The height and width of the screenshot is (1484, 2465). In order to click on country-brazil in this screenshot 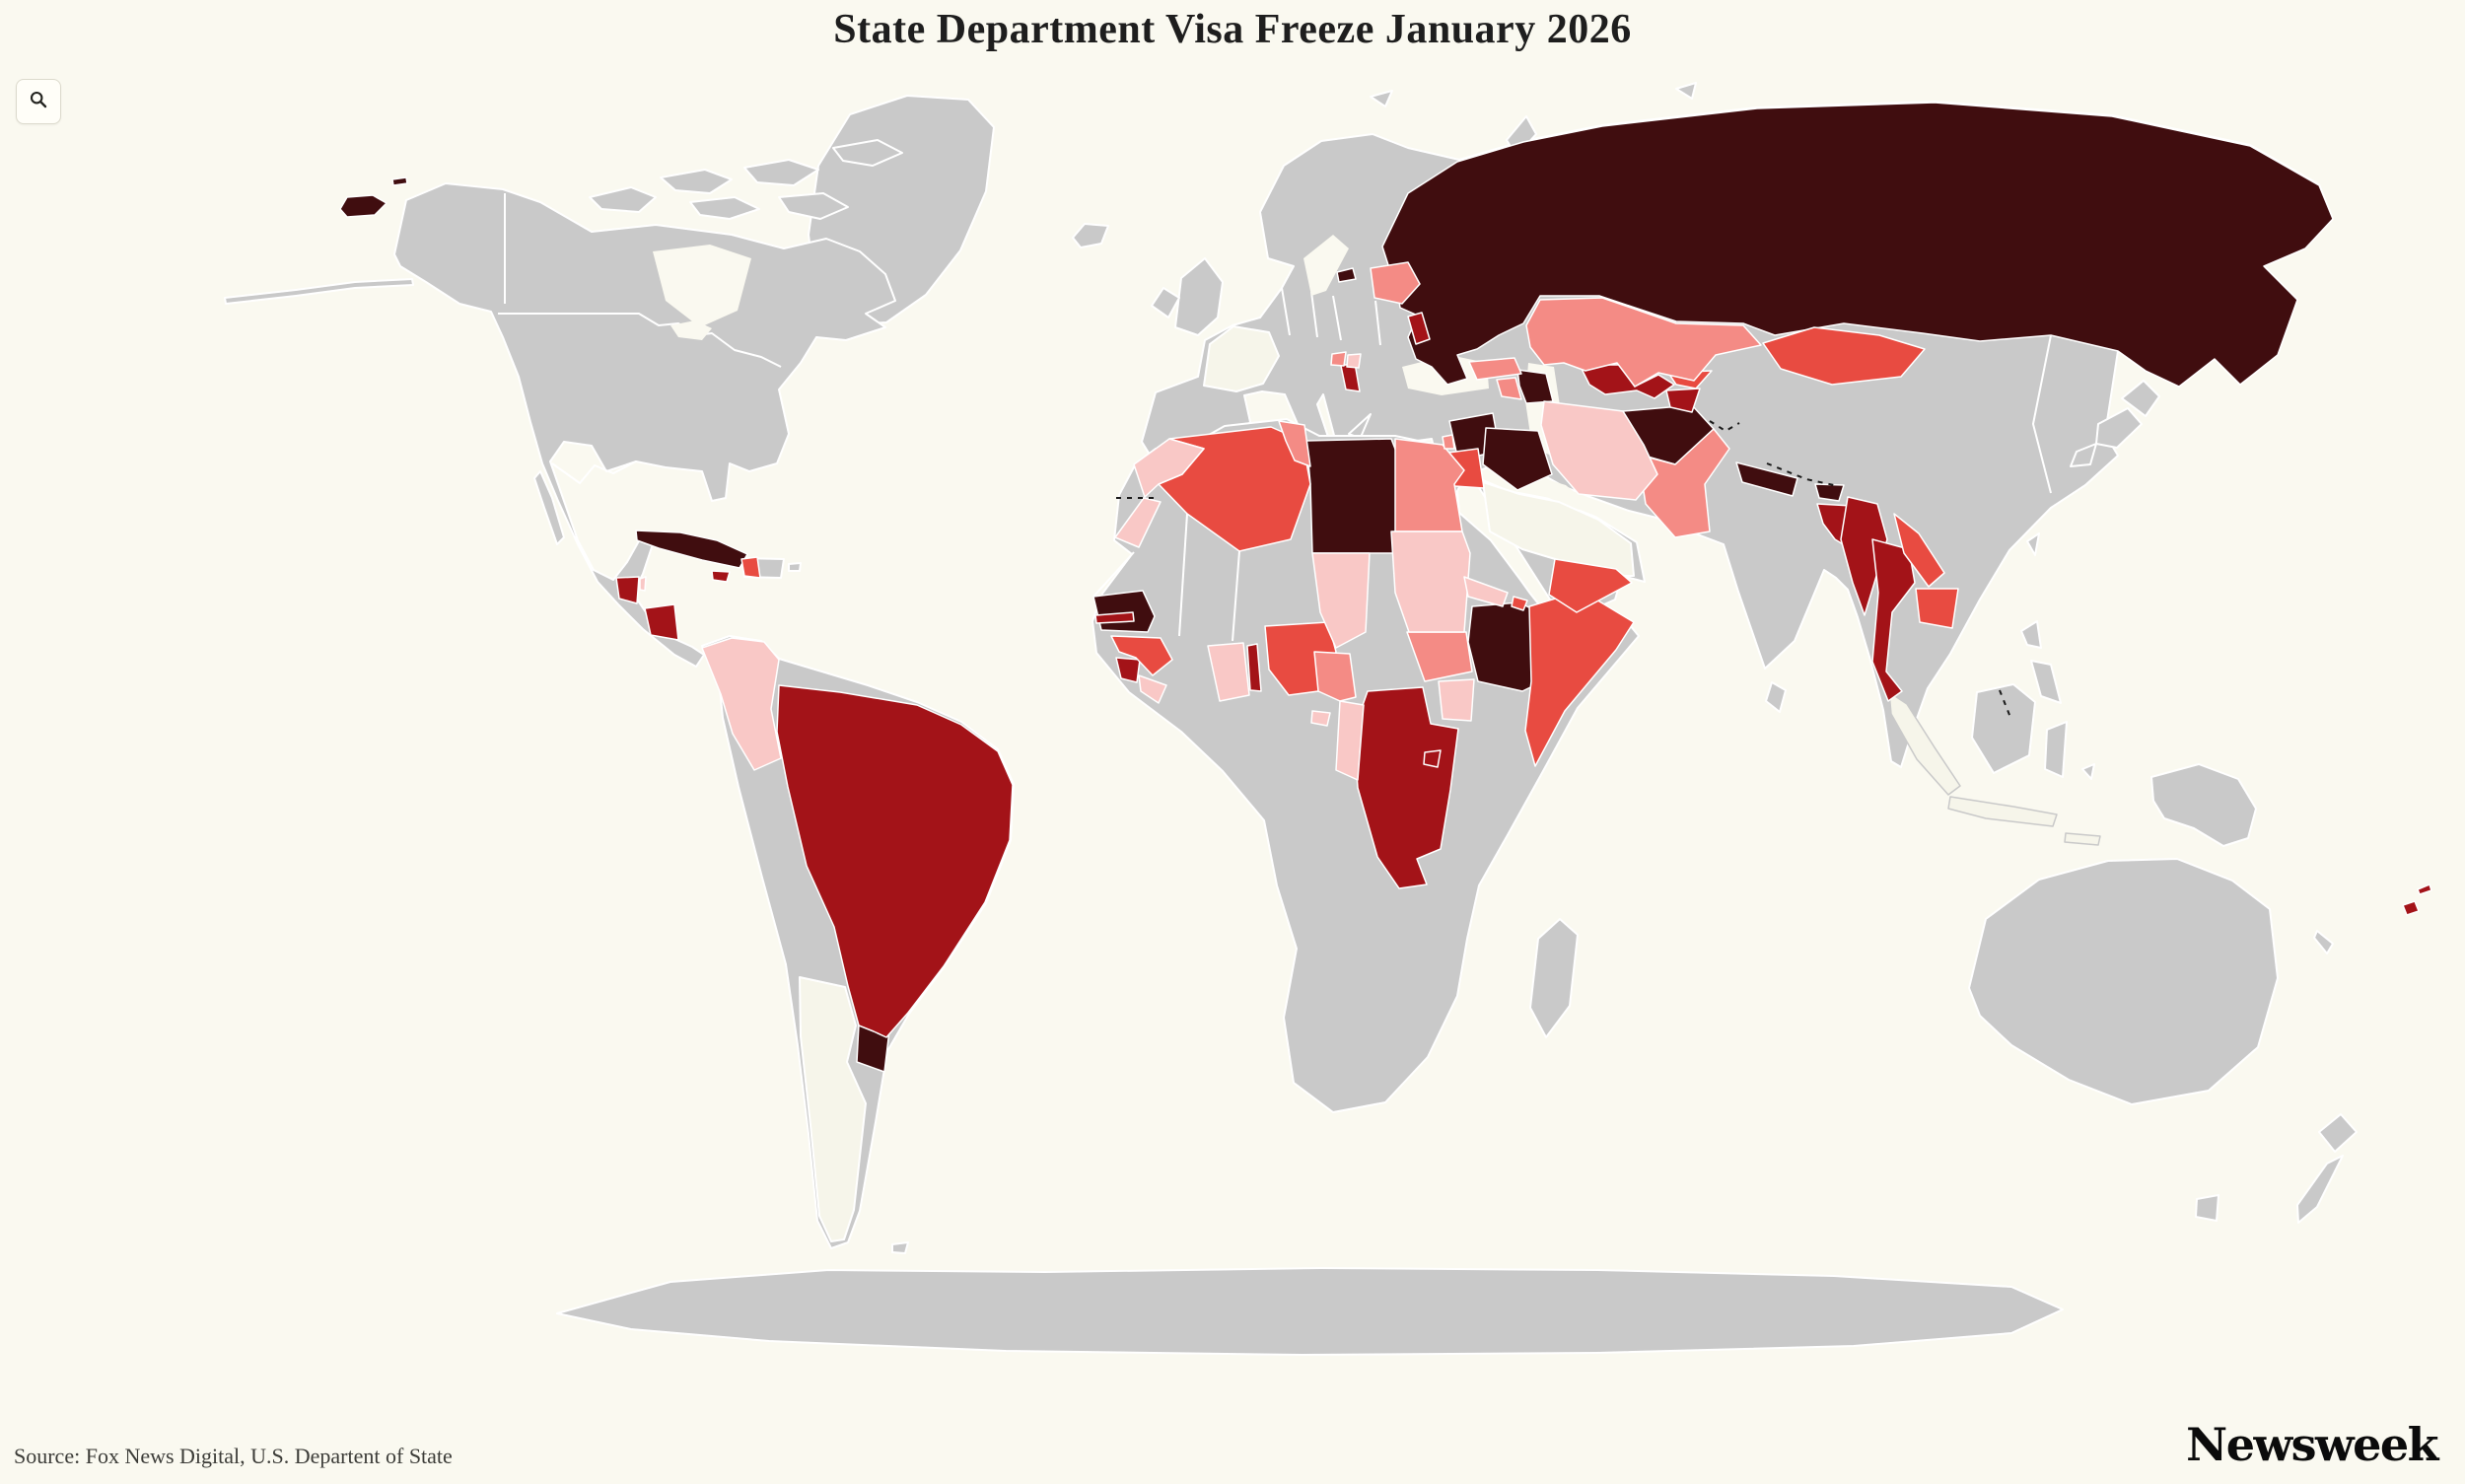, I will do `click(895, 861)`.